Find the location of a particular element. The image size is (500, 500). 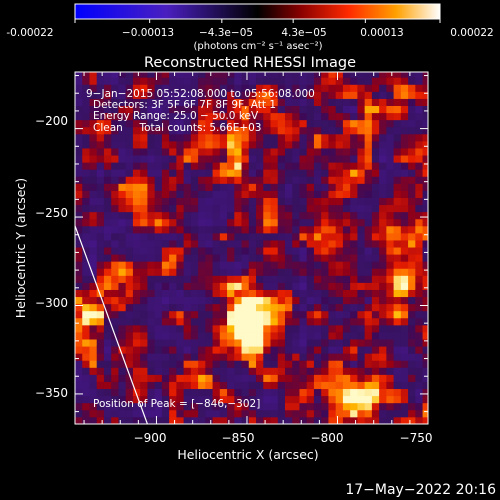

y-tick-label-1: −250 is located at coordinates (51, 213).